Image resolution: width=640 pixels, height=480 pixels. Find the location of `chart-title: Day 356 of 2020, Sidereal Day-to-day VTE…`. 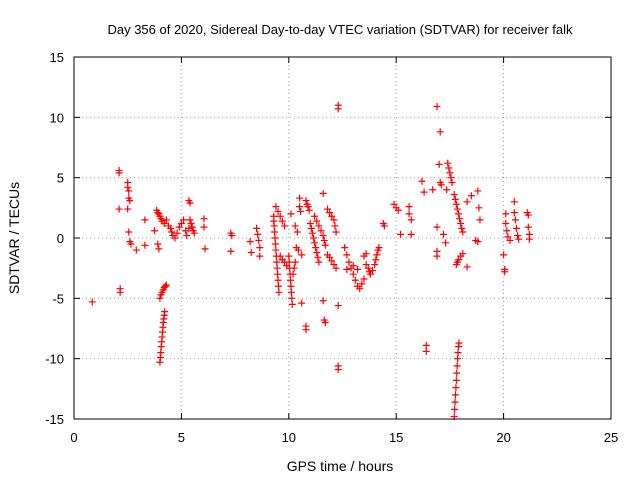

chart-title: Day 356 of 2020, Sidereal Day-to-day VTE… is located at coordinates (340, 29).